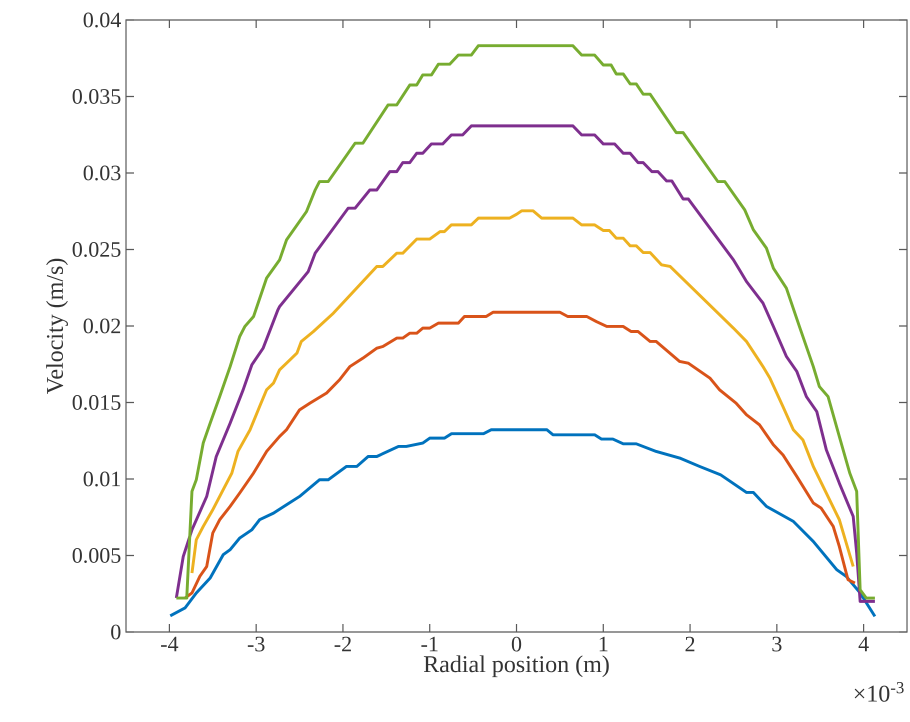 Image resolution: width=910 pixels, height=722 pixels. What do you see at coordinates (102, 173) in the screenshot?
I see `y-tick-label: 0.03` at bounding box center [102, 173].